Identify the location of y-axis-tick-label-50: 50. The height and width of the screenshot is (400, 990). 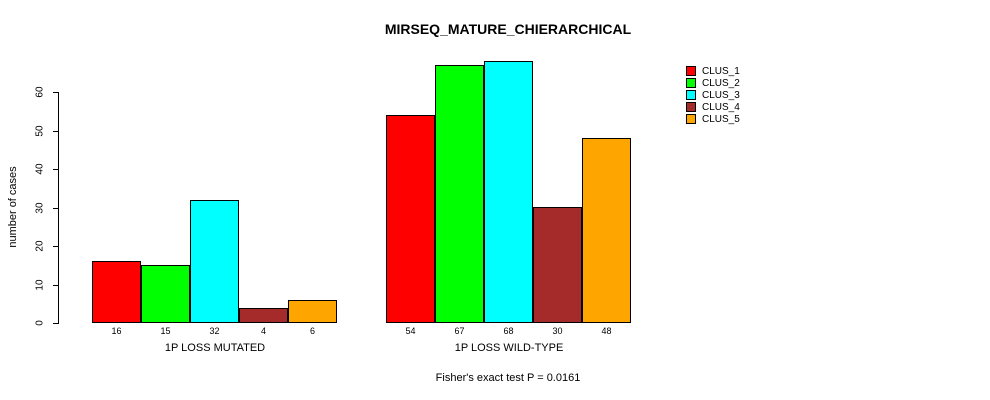
(40, 130).